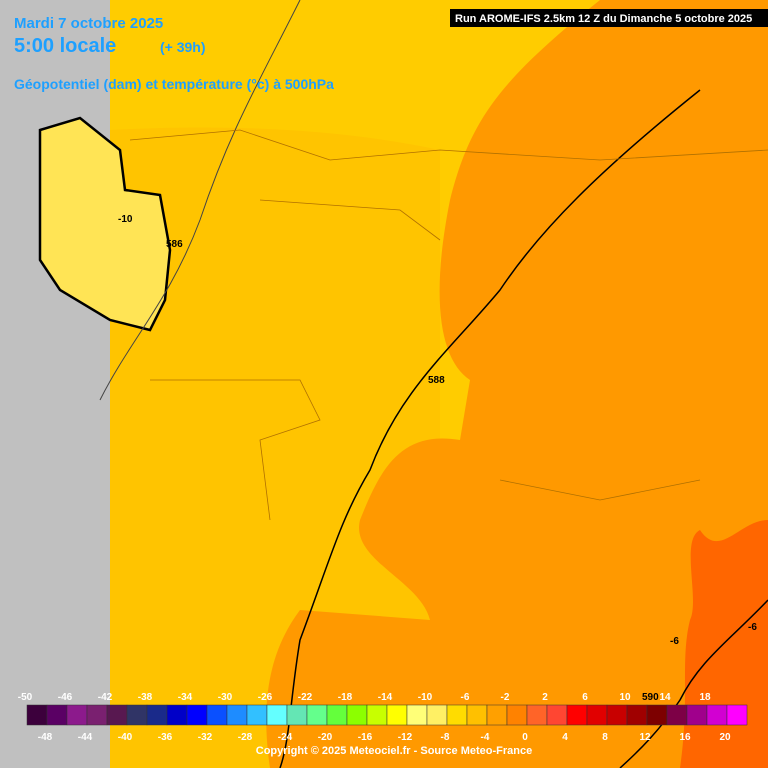  What do you see at coordinates (485, 737) in the screenshot?
I see `legend-label: -4` at bounding box center [485, 737].